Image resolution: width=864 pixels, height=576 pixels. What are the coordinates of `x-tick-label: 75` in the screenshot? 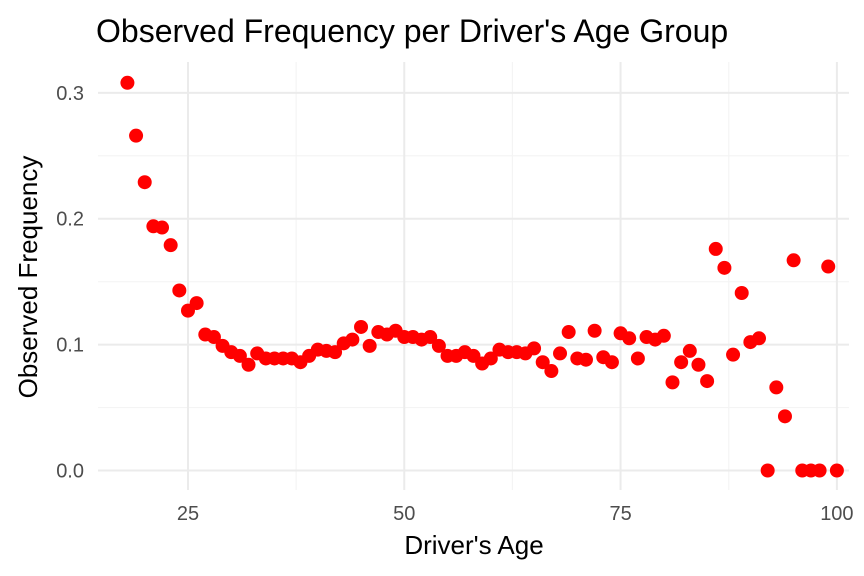 It's located at (620, 514).